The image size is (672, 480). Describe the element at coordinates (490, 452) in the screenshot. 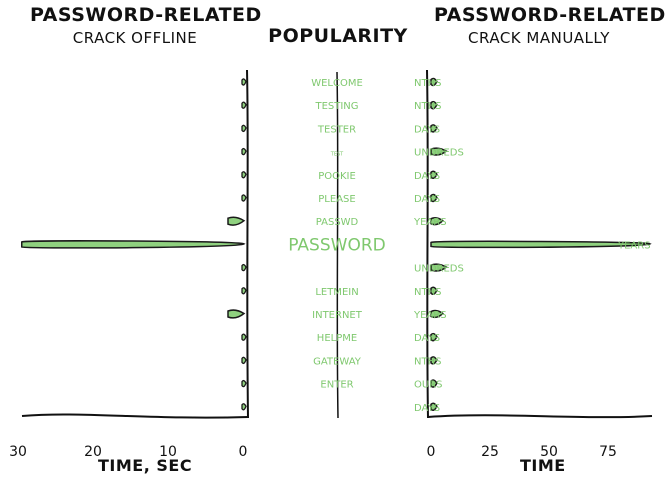

I see `right-x-tick-label-2: 25` at that location.